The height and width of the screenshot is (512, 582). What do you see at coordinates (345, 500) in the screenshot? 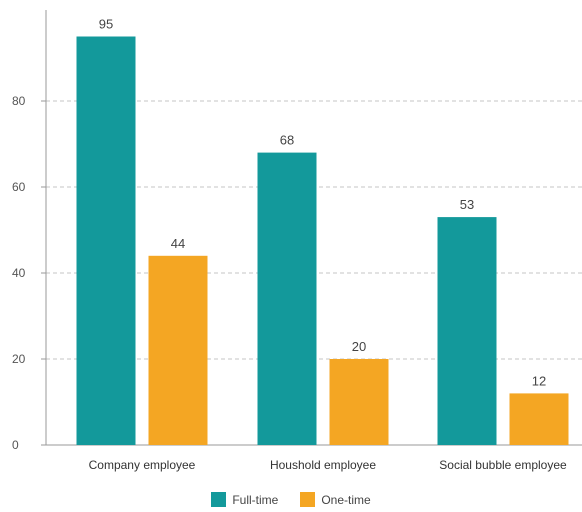
I see `legend-label-one-time: One-time` at bounding box center [345, 500].